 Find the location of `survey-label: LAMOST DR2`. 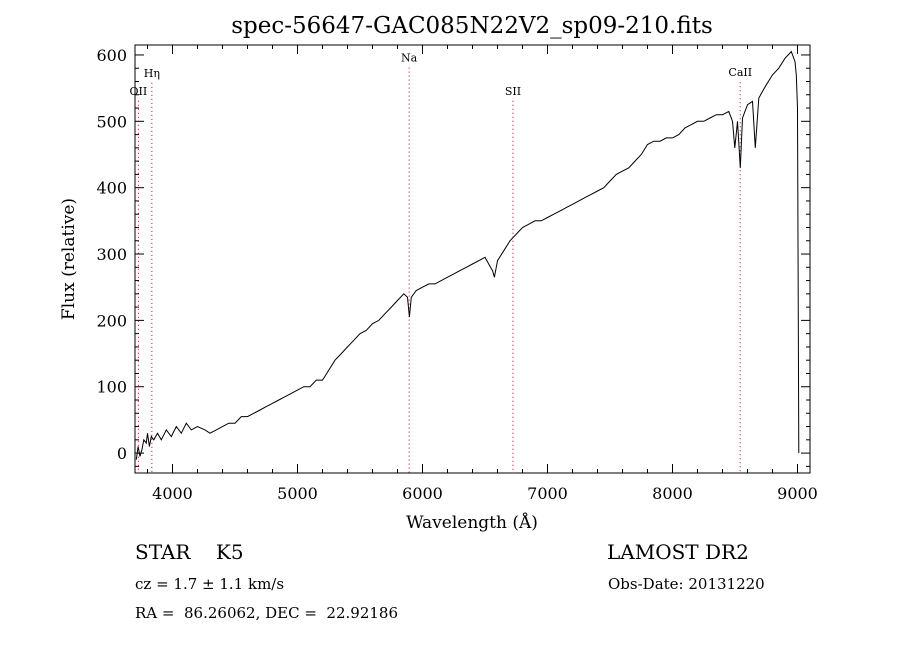

survey-label: LAMOST DR2 is located at coordinates (678, 552).